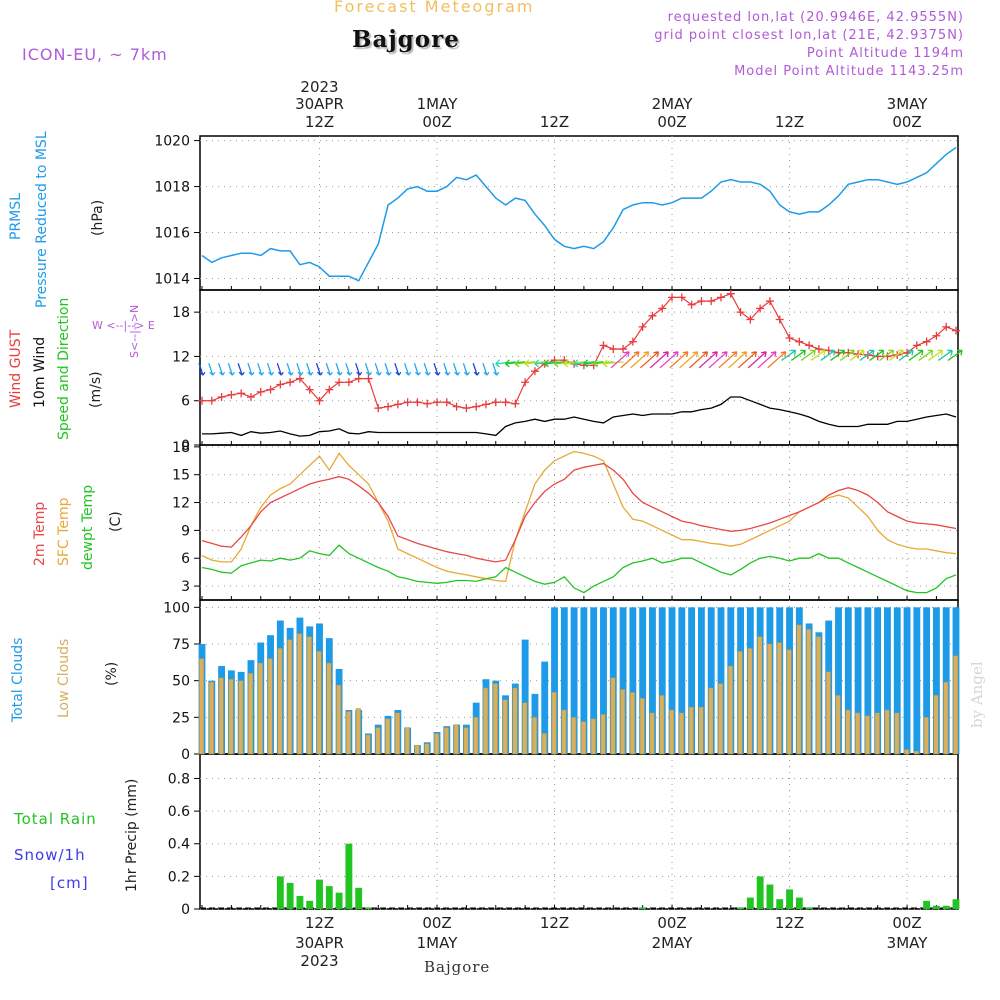 This screenshot has height=1000, width=1000. What do you see at coordinates (436, 923) in the screenshot?
I see `bottom-time-label-hour: 00Z` at bounding box center [436, 923].